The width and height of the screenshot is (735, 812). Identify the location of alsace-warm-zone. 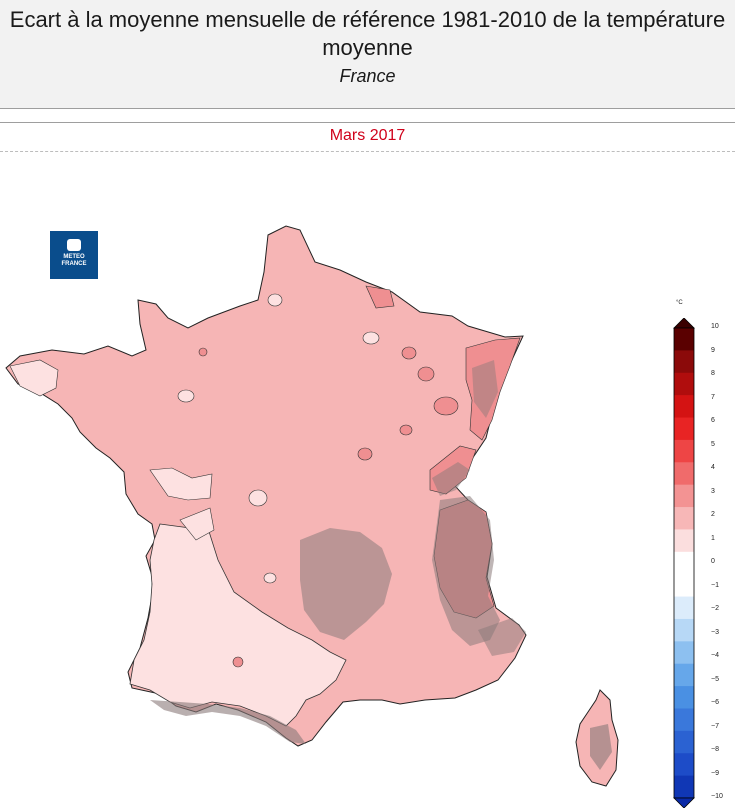
(493, 389).